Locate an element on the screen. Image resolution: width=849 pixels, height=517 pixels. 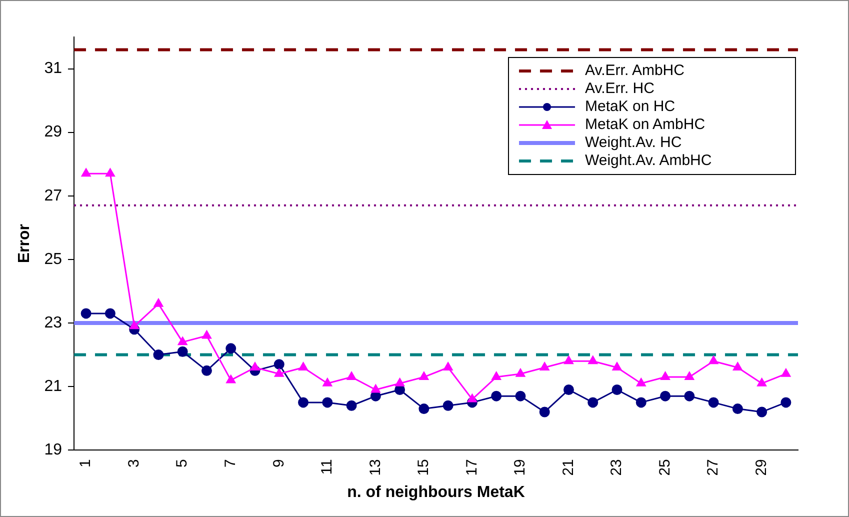
y-tick-label: 25 is located at coordinates (53, 259).